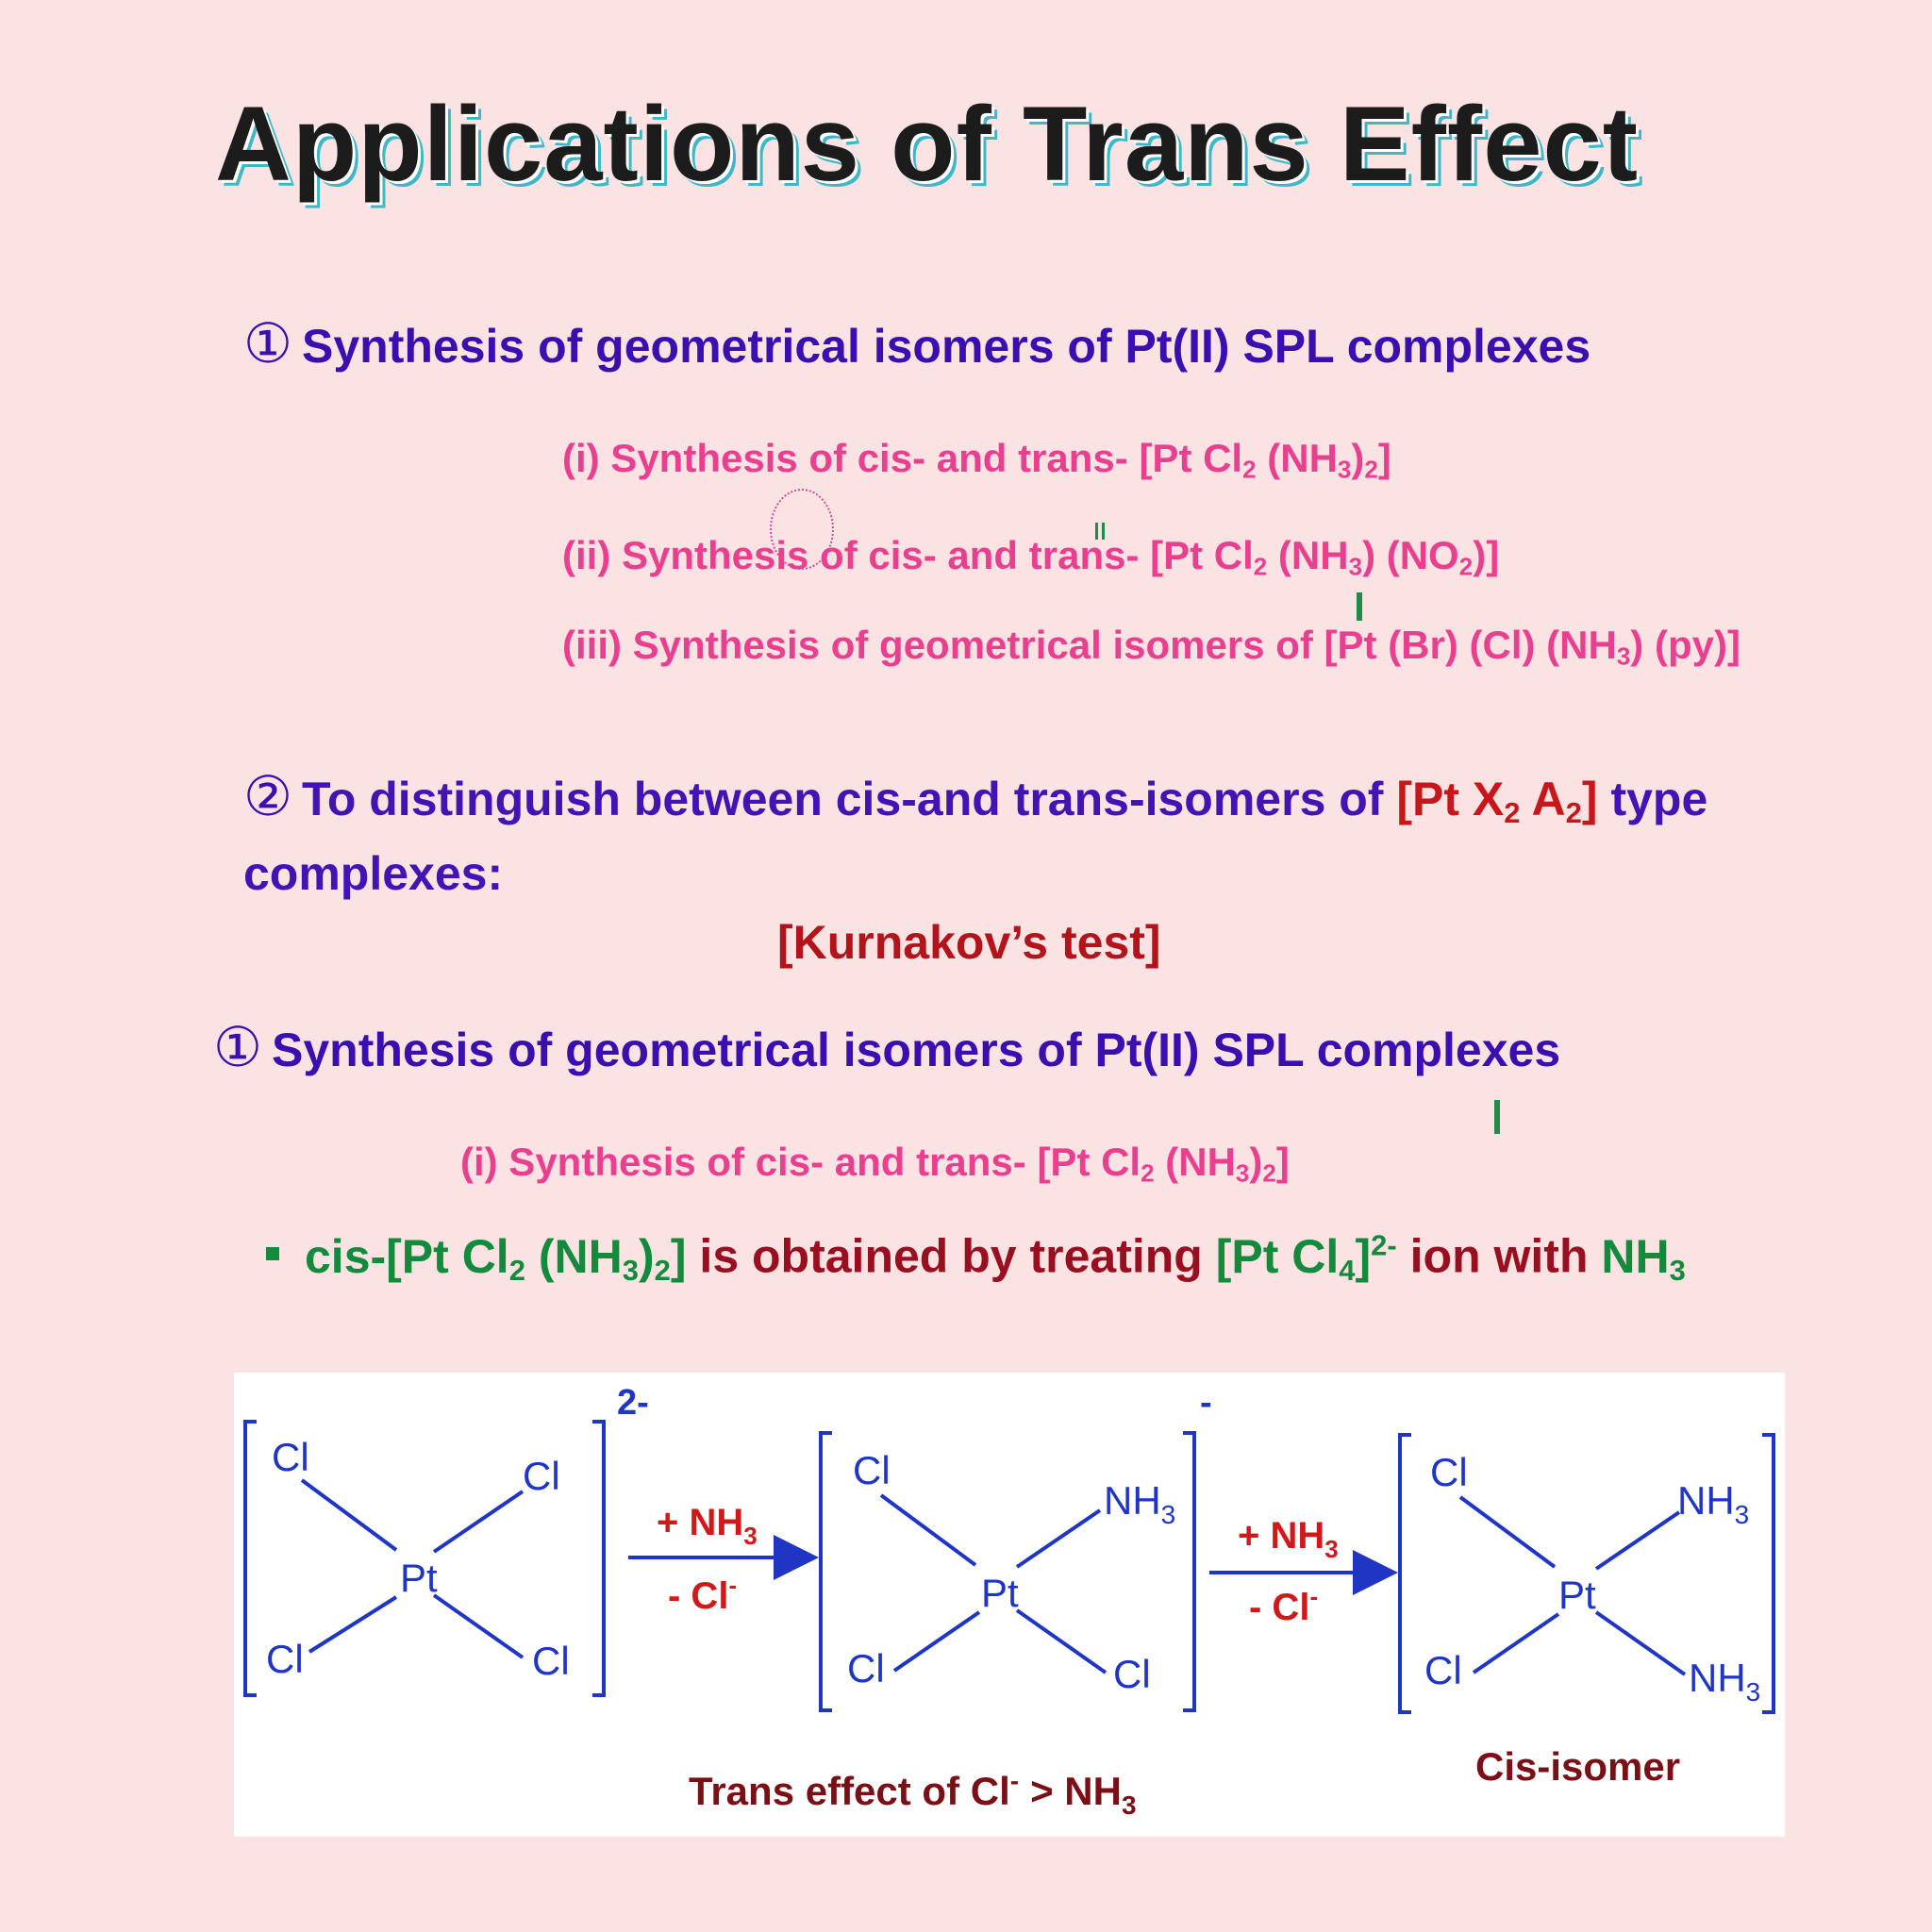 This screenshot has height=1932, width=1932. Describe the element at coordinates (913, 1793) in the screenshot. I see `caption-trans-effect: Trans effect of Cl- > NH3` at that location.